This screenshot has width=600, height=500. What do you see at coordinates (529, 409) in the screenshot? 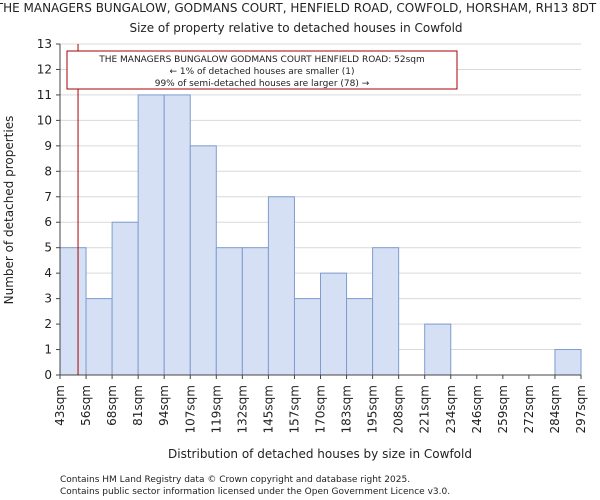
I see `x-tick-label: 272sqm` at bounding box center [529, 409].